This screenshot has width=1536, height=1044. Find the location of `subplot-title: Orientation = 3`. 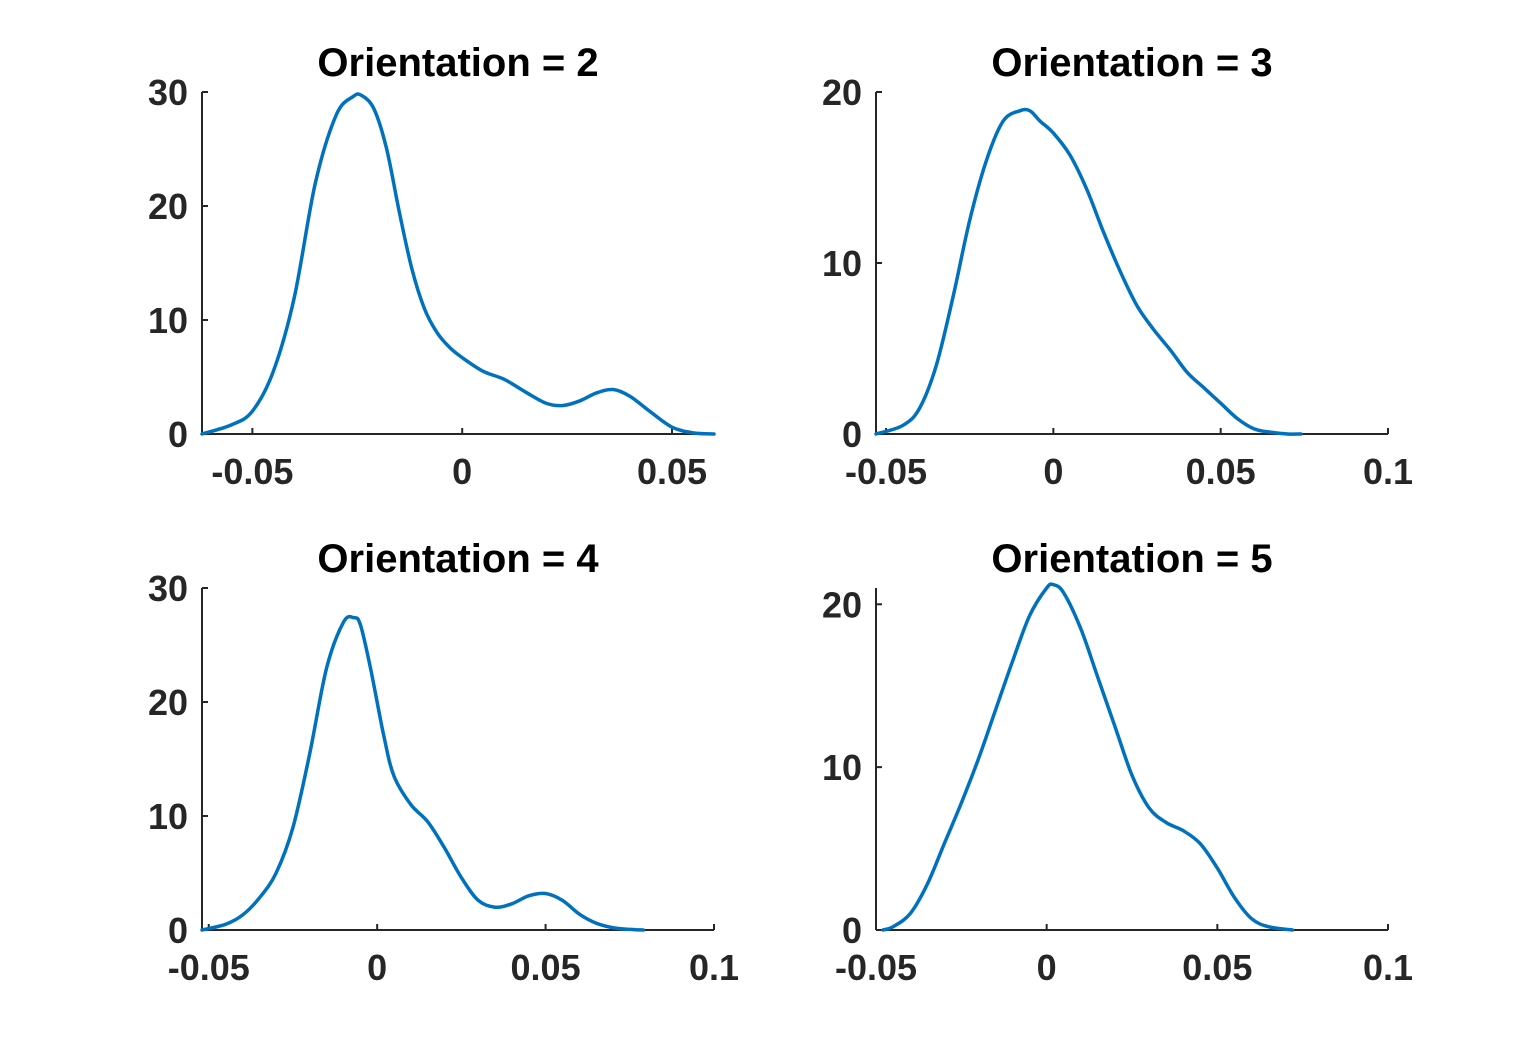

subplot-title: Orientation = 3 is located at coordinates (1131, 63).